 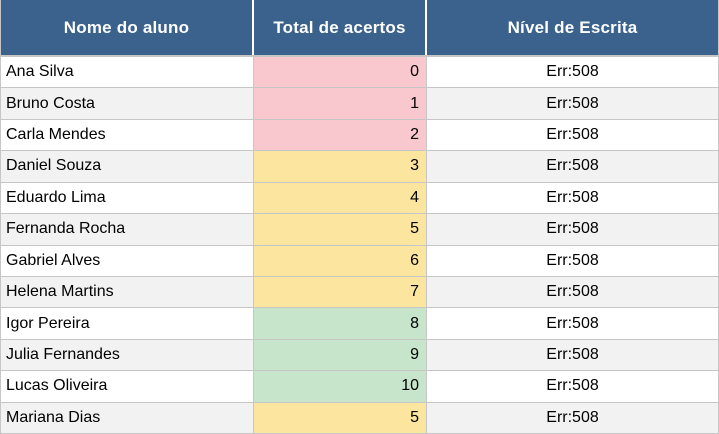 What do you see at coordinates (340, 386) in the screenshot?
I see `total-score-cell: 10` at bounding box center [340, 386].